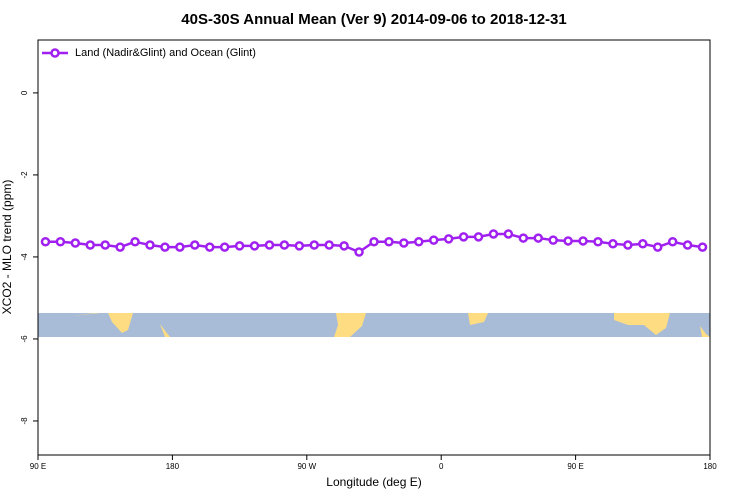 The image size is (750, 500). I want to click on legend-label: Land (Nadir&Glint) and Ocean (Glint), so click(165, 53).